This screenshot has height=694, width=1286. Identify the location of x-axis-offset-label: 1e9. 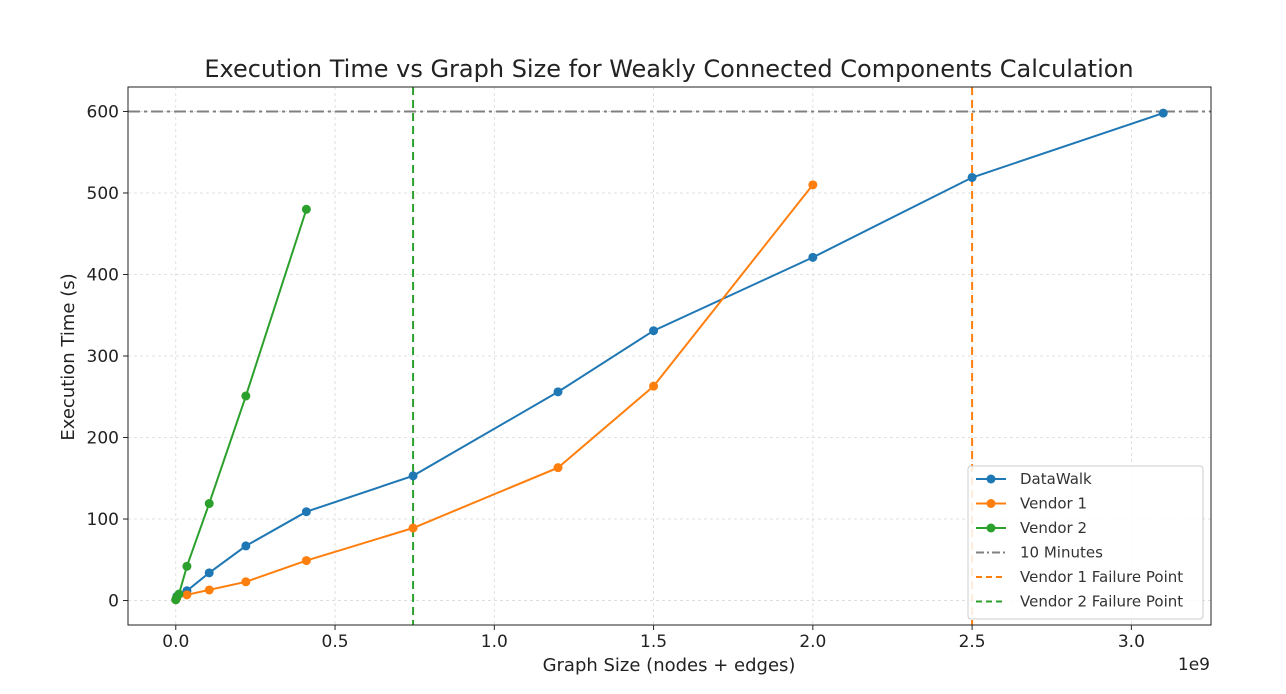
(1194, 665).